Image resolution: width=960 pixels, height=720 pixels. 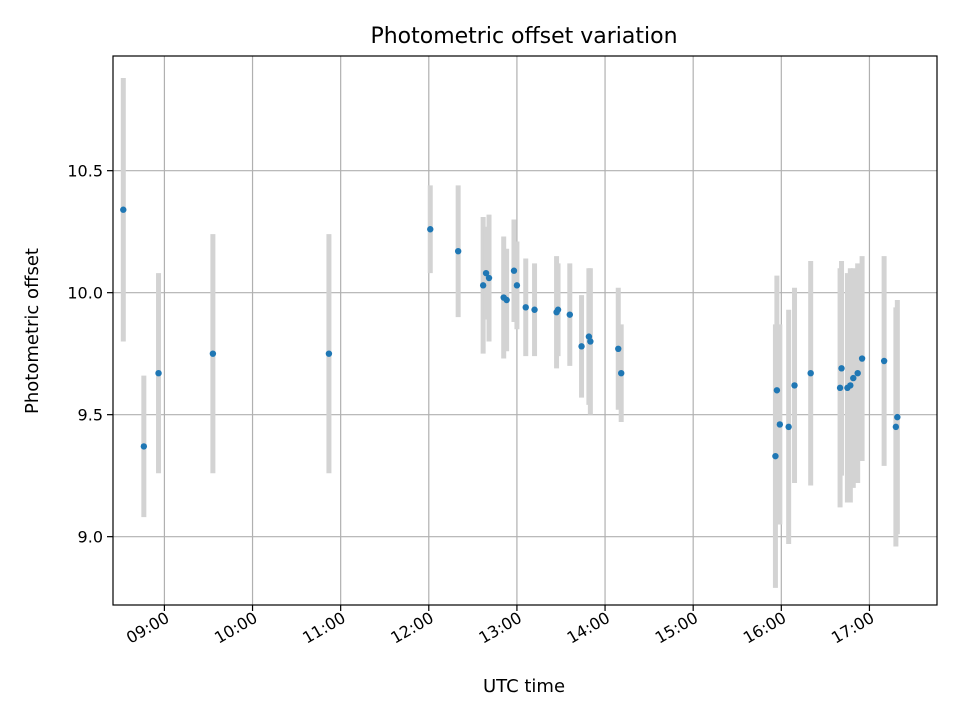 What do you see at coordinates (323, 628) in the screenshot?
I see `x-tick-label: 11:00` at bounding box center [323, 628].